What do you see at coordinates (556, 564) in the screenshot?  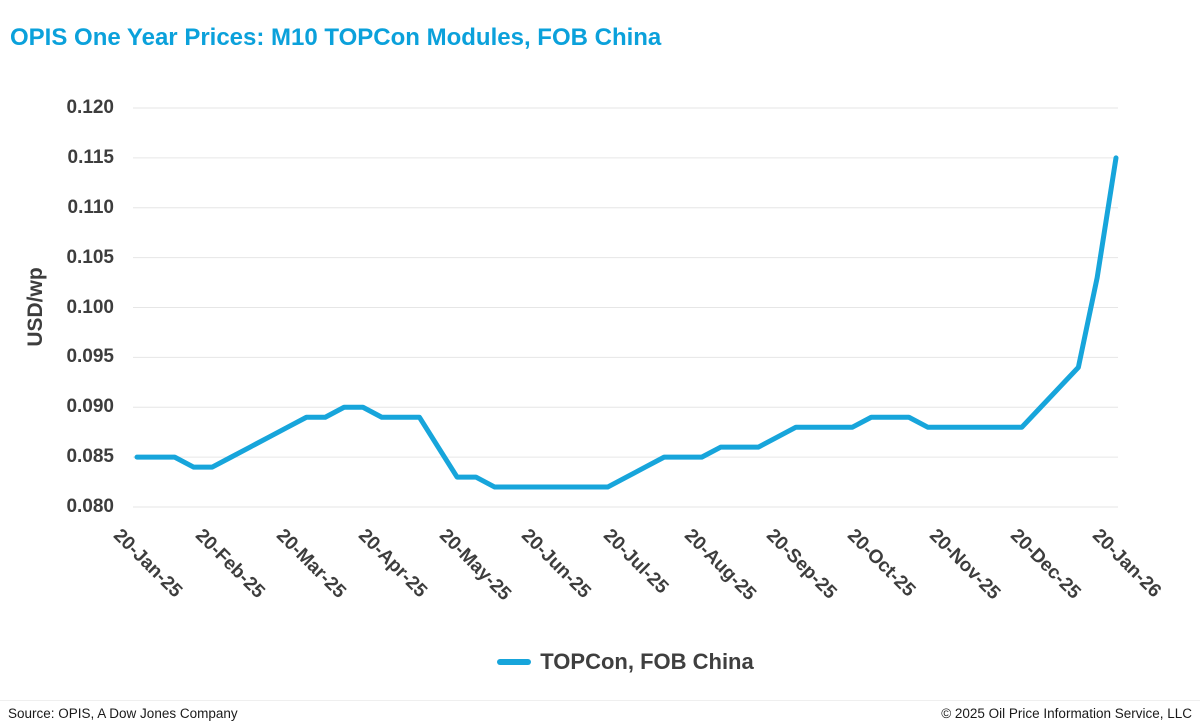 I see `x-tick-label: 20-Jun-25` at bounding box center [556, 564].